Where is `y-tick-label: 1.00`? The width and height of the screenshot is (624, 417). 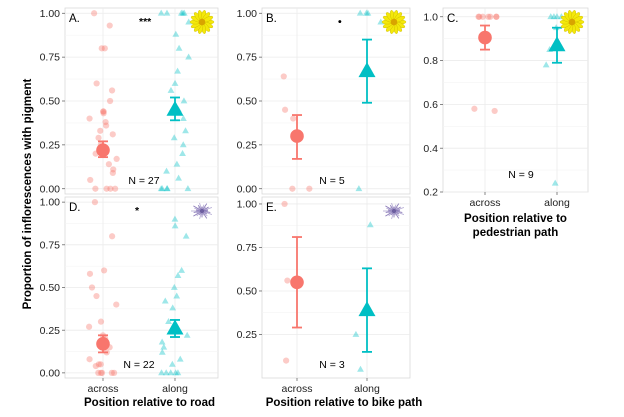
y-tick-label: 1.00 is located at coordinates (247, 14).